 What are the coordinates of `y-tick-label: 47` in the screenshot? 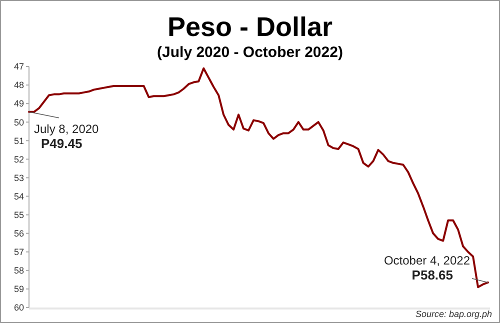 It's located at (19, 67).